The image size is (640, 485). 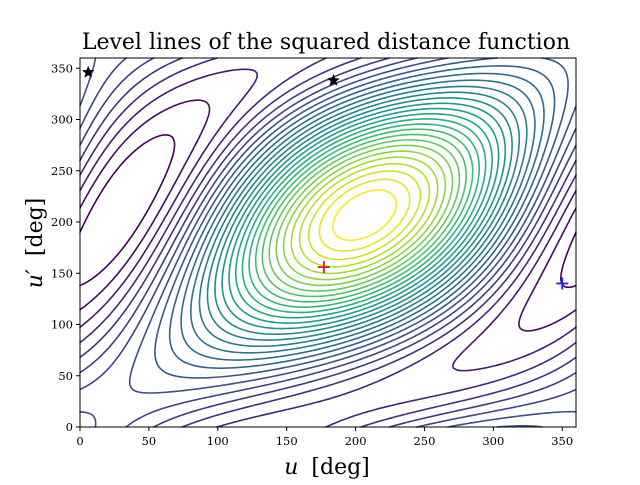 I want to click on y-tick-label: 200, so click(x=62, y=222).